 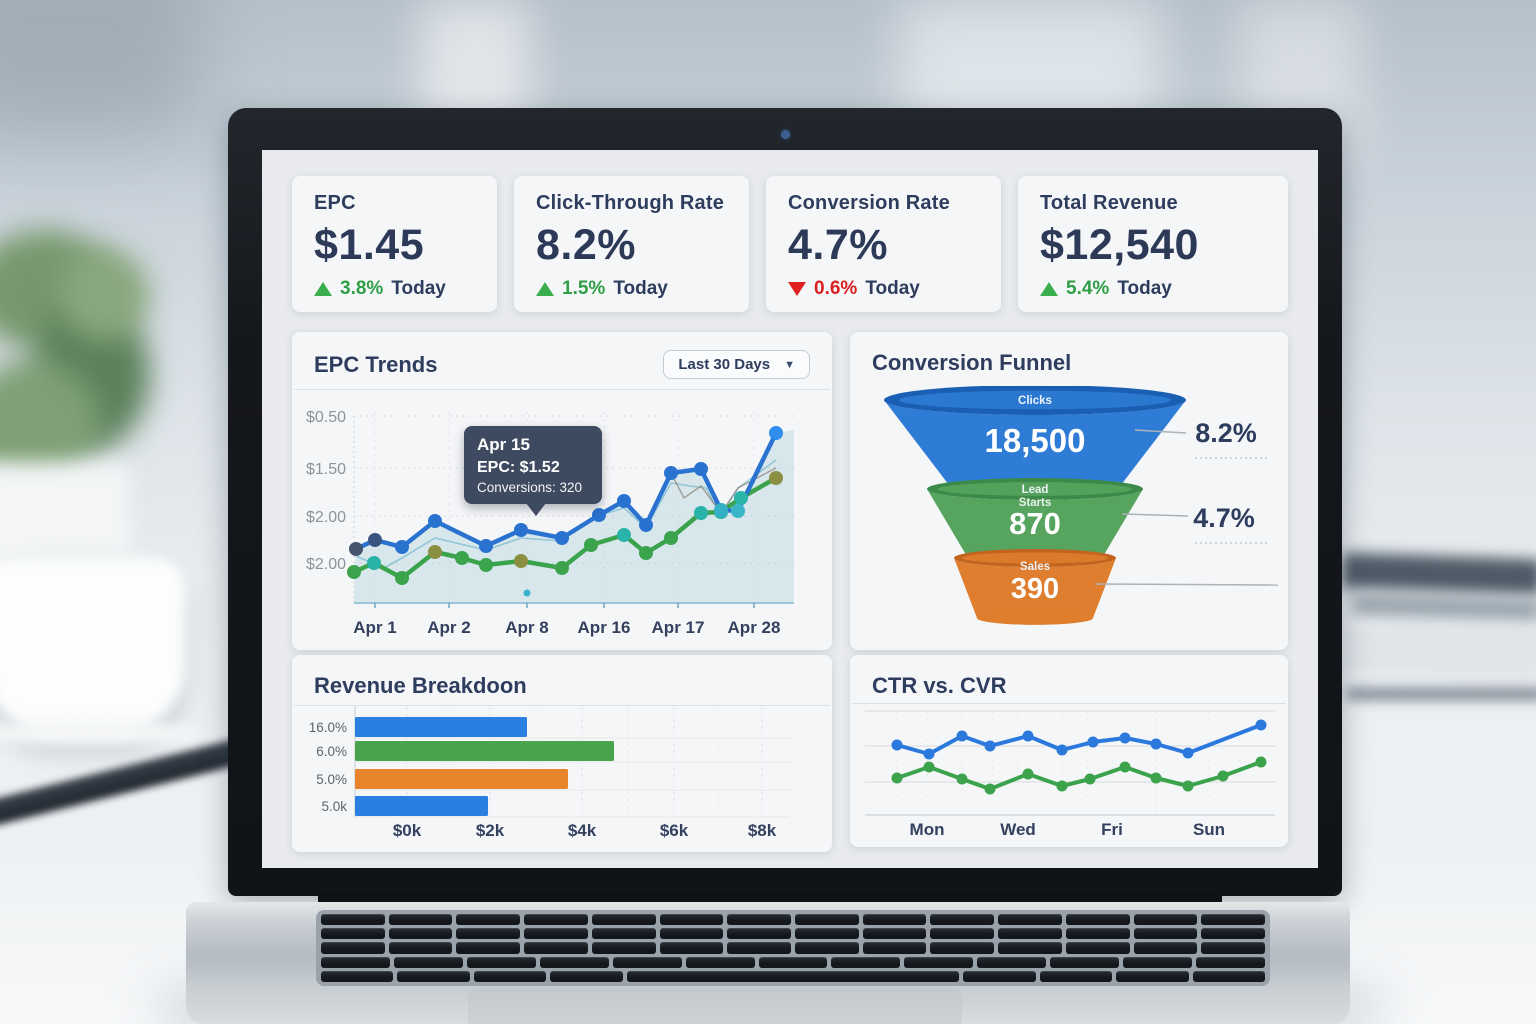 I want to click on trackpad, so click(x=715, y=1006).